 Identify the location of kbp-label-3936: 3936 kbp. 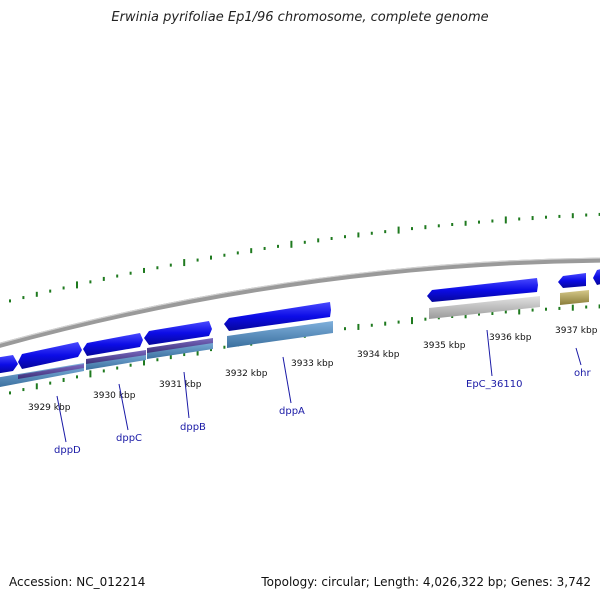
(510, 338).